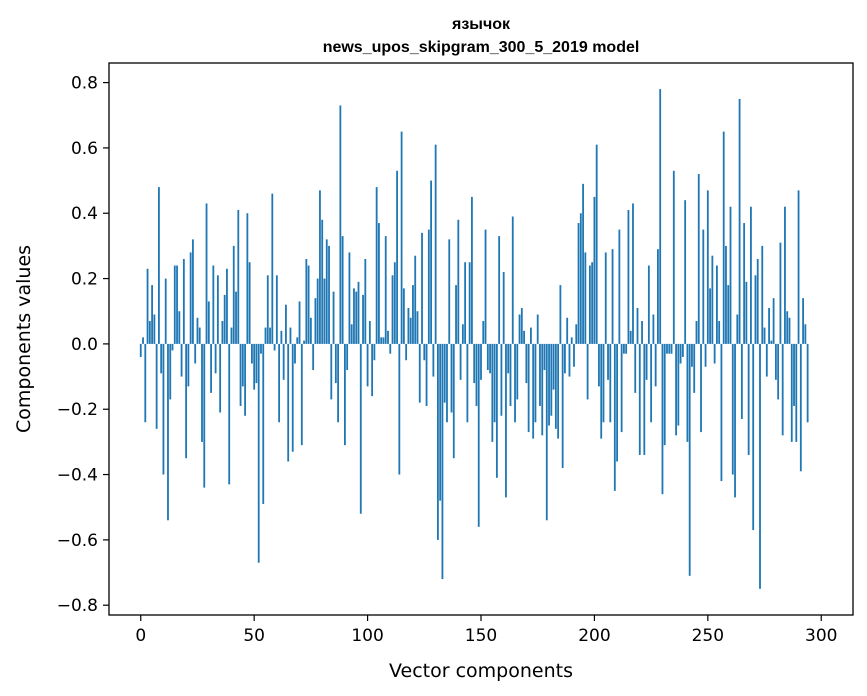 The width and height of the screenshot is (867, 696). Describe the element at coordinates (481, 636) in the screenshot. I see `x-tick-label: 150` at that location.